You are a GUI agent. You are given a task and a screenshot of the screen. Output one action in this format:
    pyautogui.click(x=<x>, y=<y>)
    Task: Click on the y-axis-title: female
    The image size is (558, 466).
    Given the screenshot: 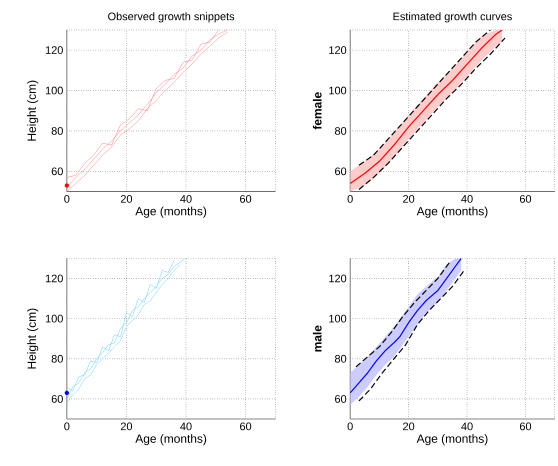 What is the action you would take?
    pyautogui.click(x=317, y=111)
    